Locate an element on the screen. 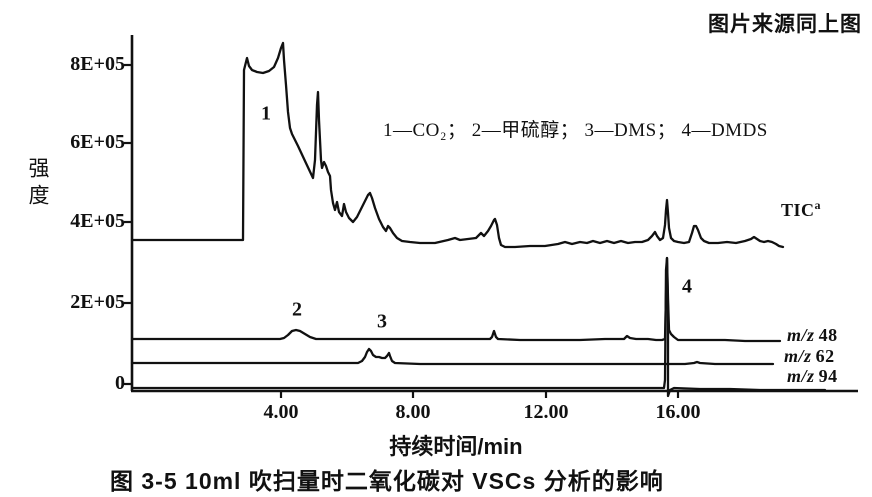 This screenshot has height=497, width=872. y-tick-label: 6E+05 is located at coordinates (97, 142).